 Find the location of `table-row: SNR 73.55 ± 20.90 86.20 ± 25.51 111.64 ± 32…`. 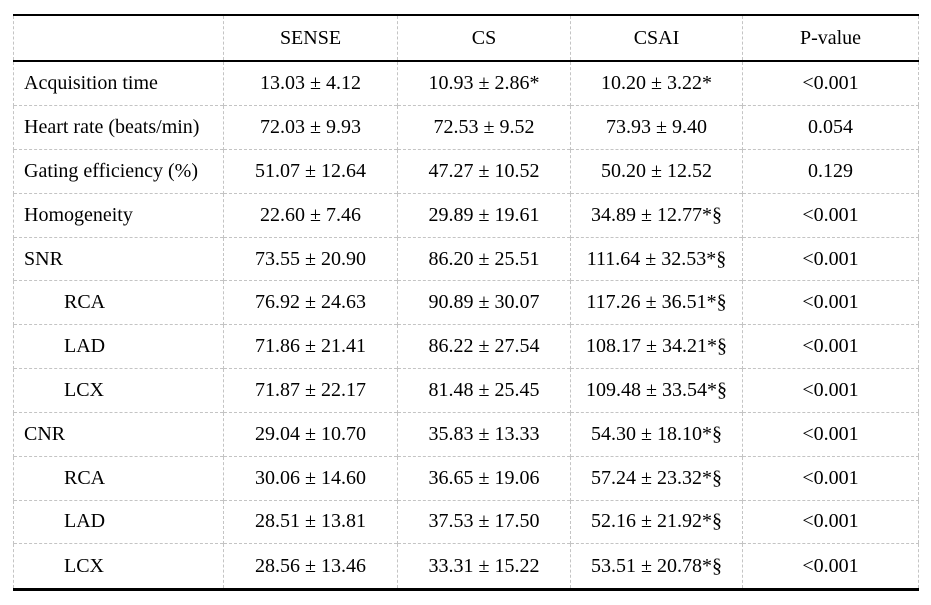

table-row: SNR 73.55 ± 20.90 86.20 ± 25.51 111.64 ± 32… is located at coordinates (466, 258).